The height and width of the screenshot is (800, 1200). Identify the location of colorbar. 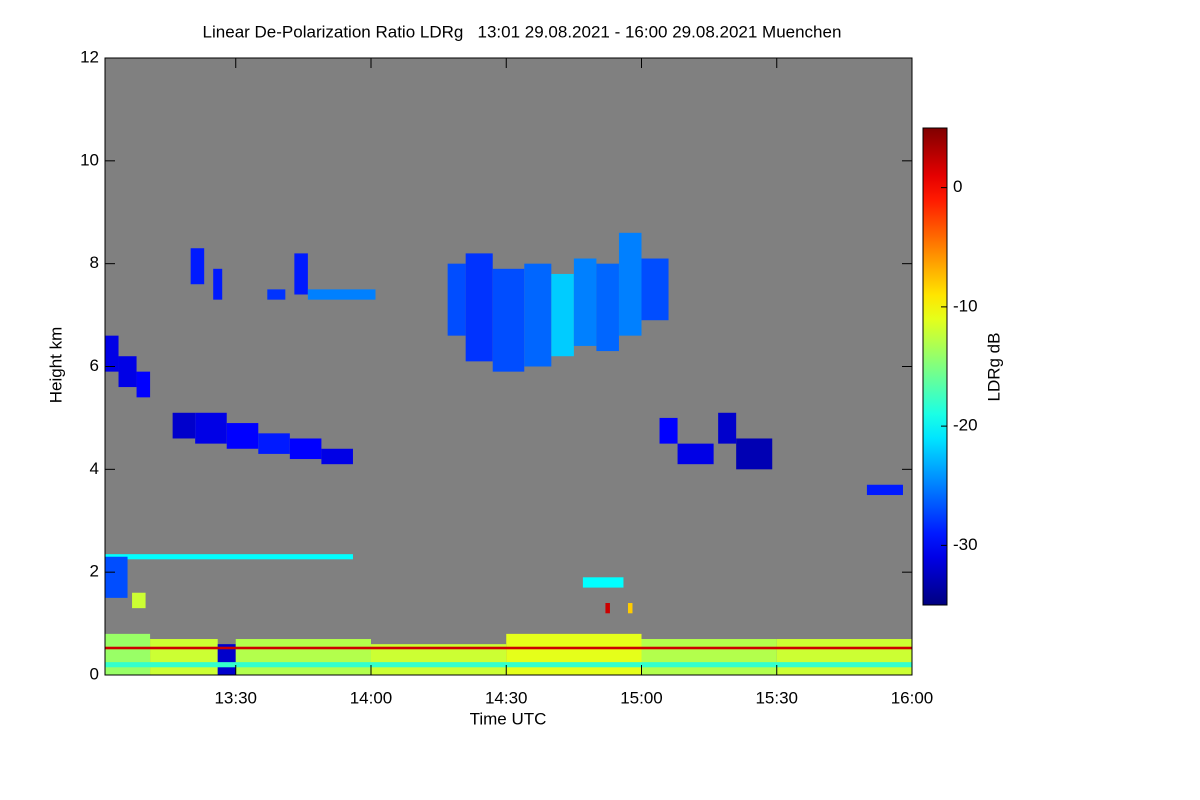
(935, 366).